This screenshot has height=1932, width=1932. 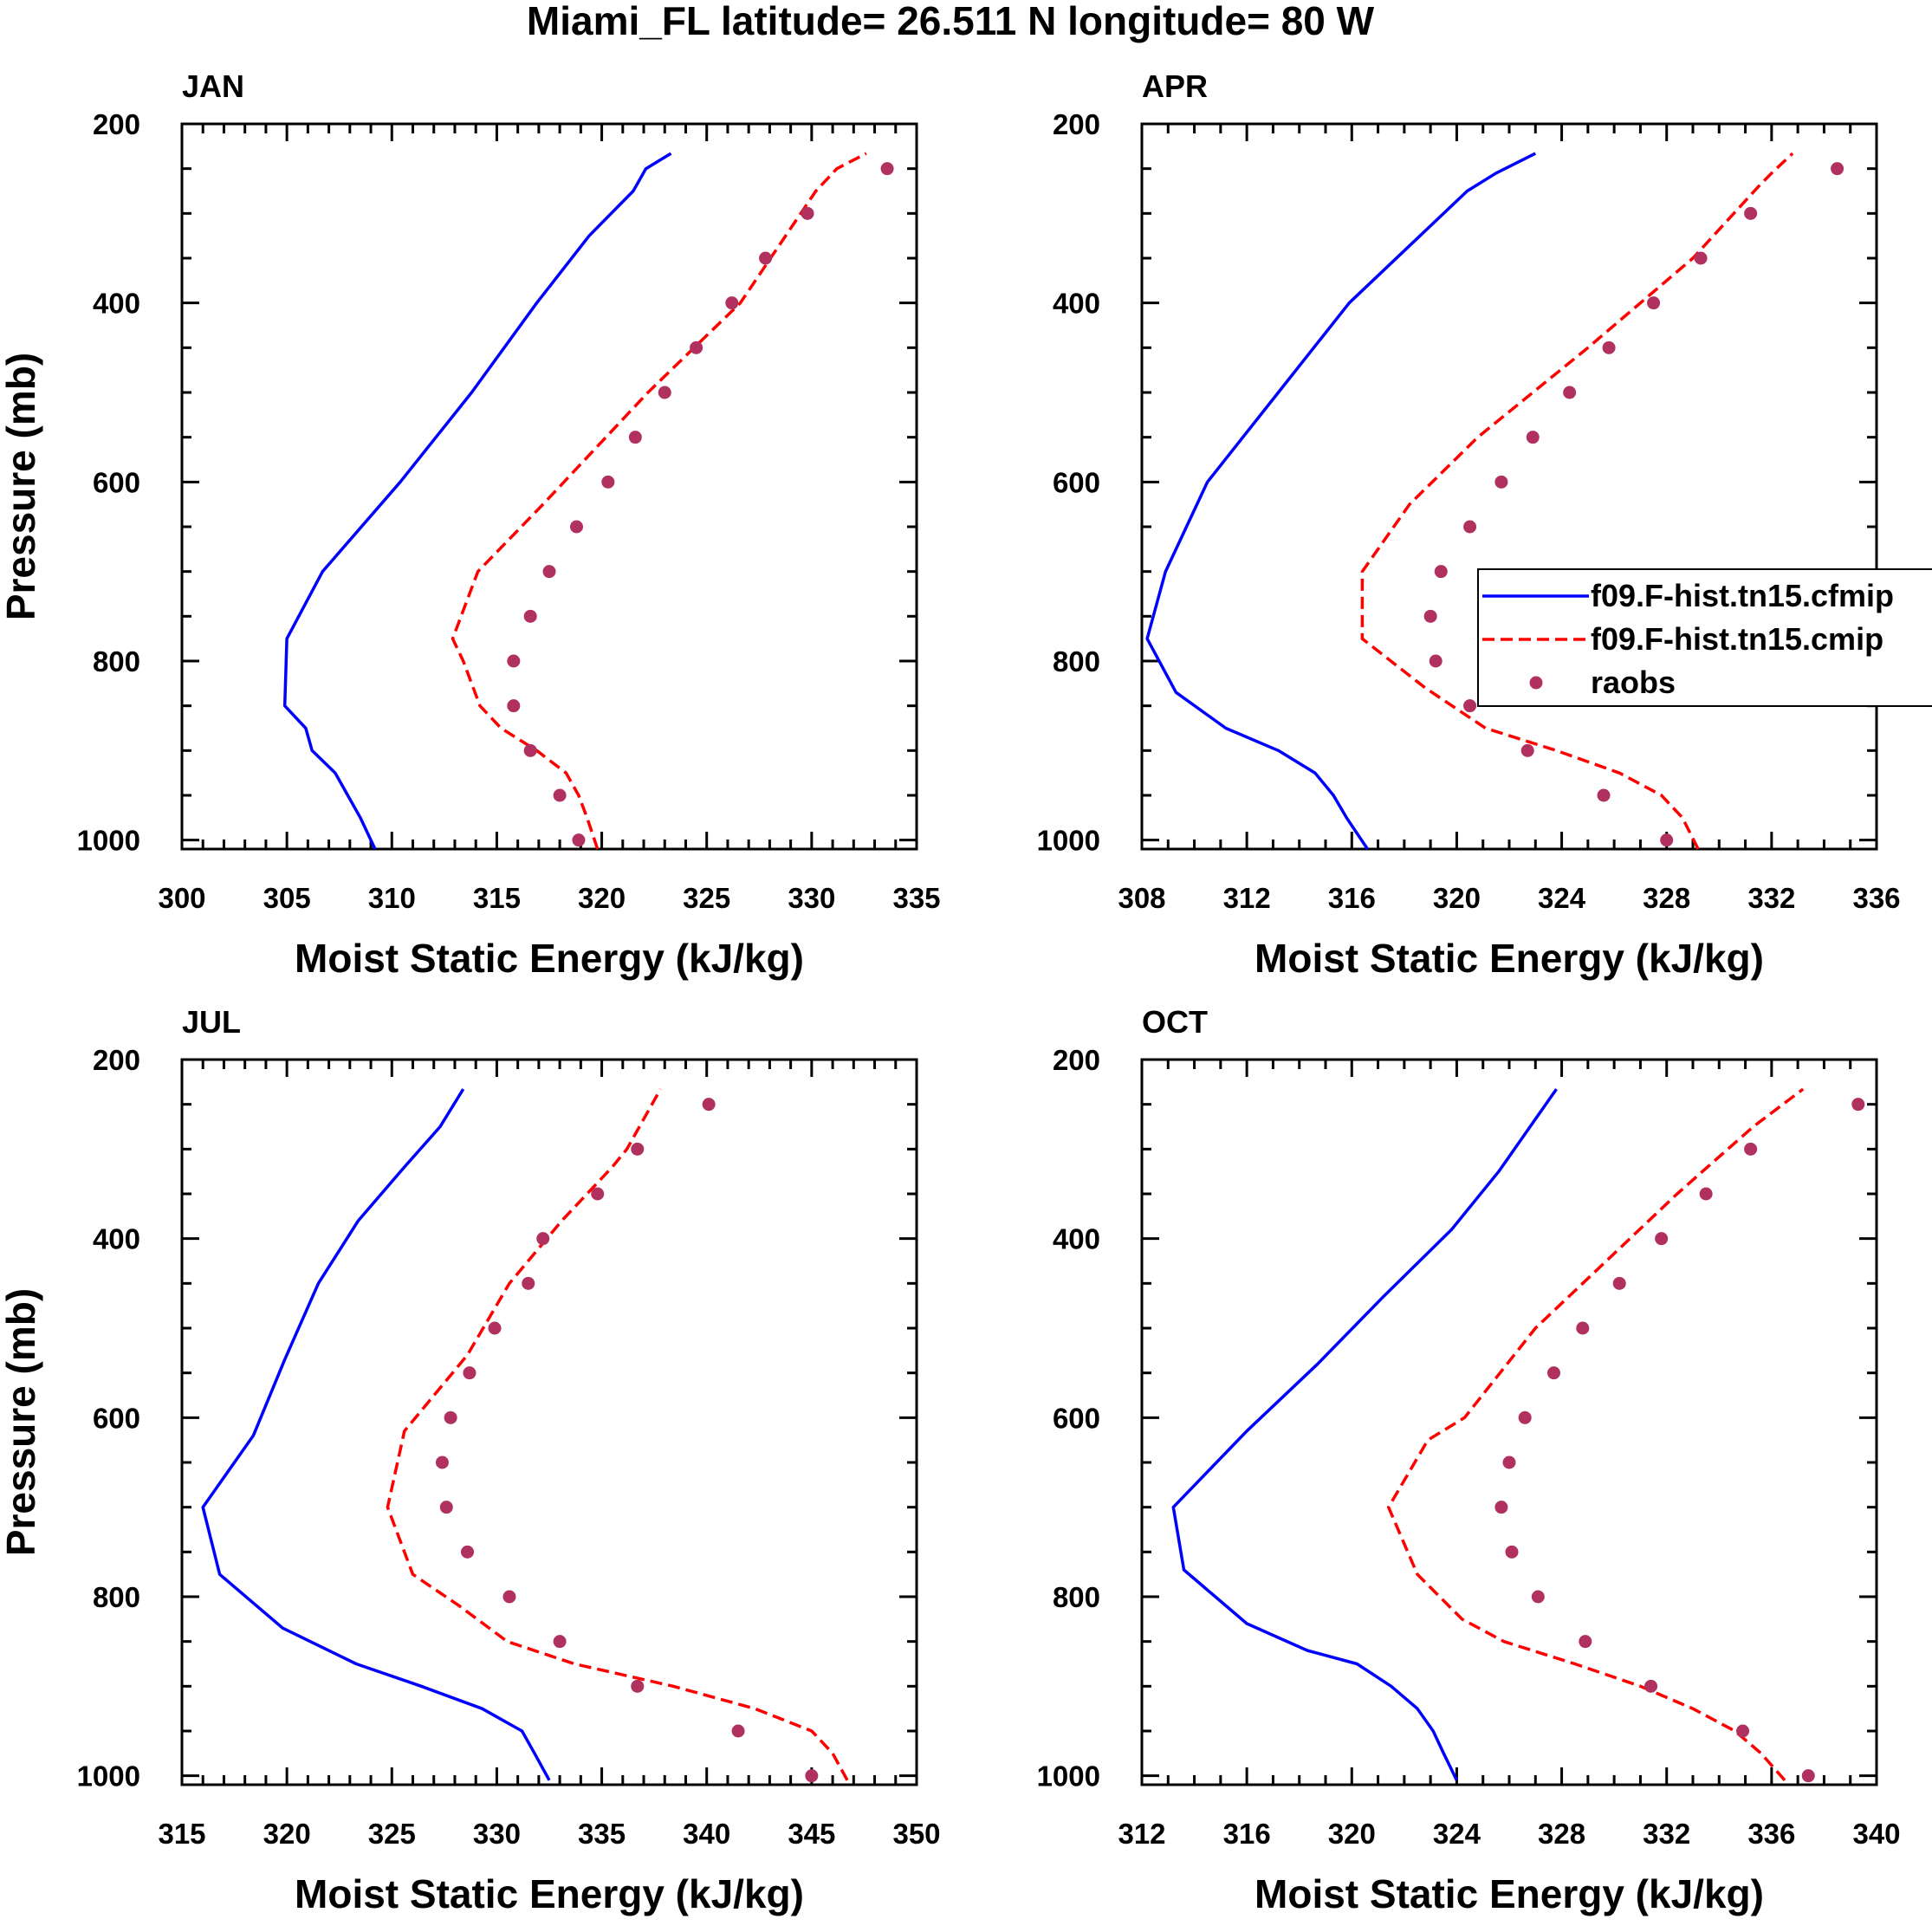 What do you see at coordinates (213, 86) in the screenshot?
I see `panel-label: JAN` at bounding box center [213, 86].